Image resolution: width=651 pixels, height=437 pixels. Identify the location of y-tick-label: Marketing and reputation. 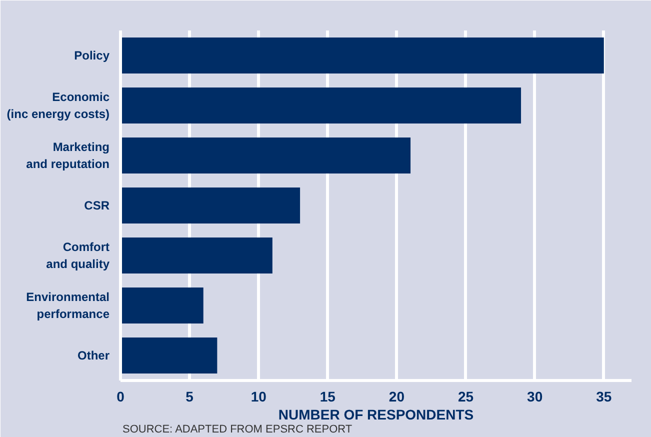
(68, 155).